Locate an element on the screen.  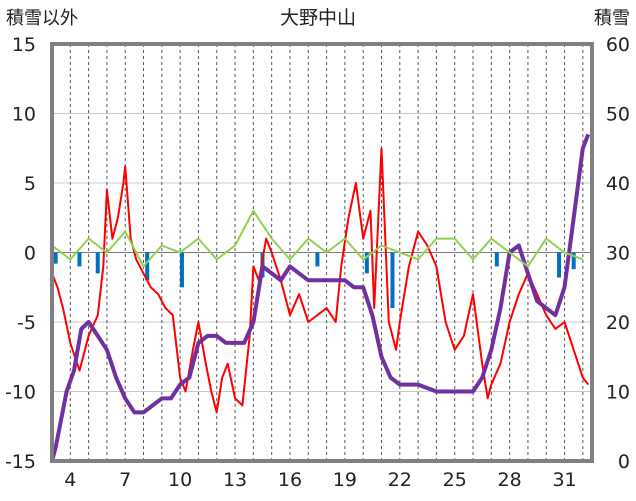
y-left-tick-label: 10 is located at coordinates (24, 115).